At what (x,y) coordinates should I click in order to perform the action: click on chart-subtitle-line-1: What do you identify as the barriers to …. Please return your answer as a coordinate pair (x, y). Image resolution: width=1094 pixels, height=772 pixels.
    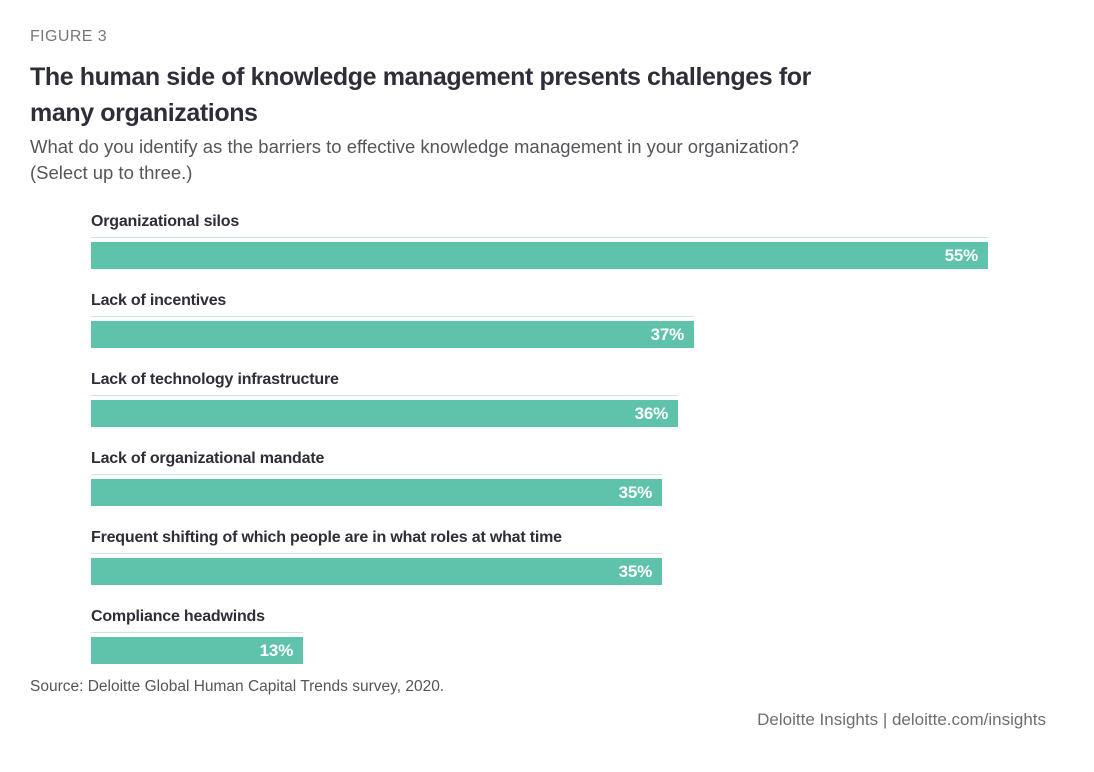
    Looking at the image, I should click on (414, 146).